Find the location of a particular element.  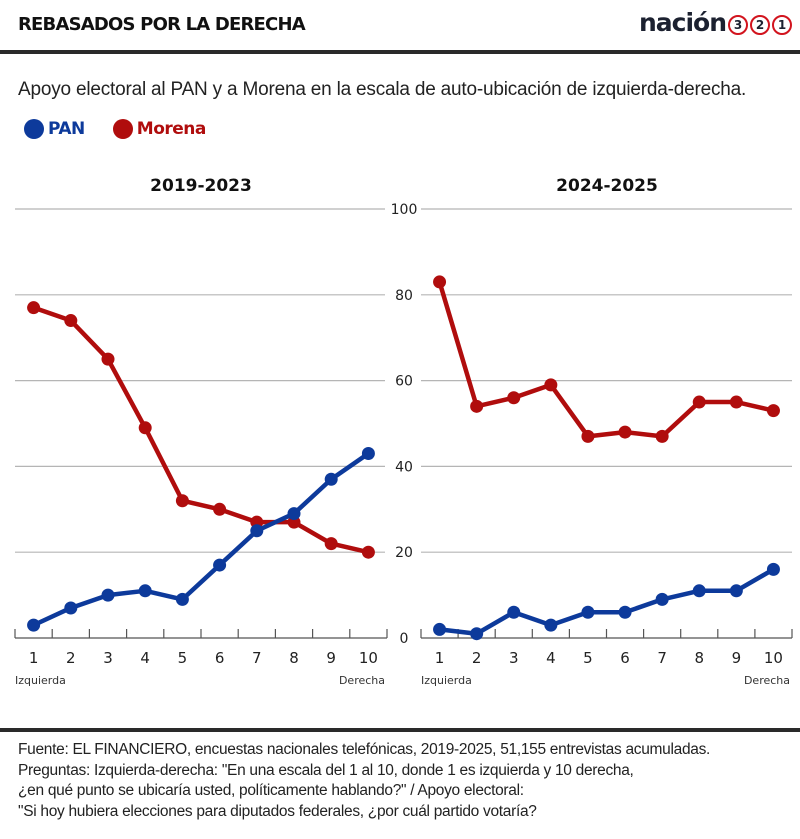

legend-label-morena: Morena is located at coordinates (171, 129).